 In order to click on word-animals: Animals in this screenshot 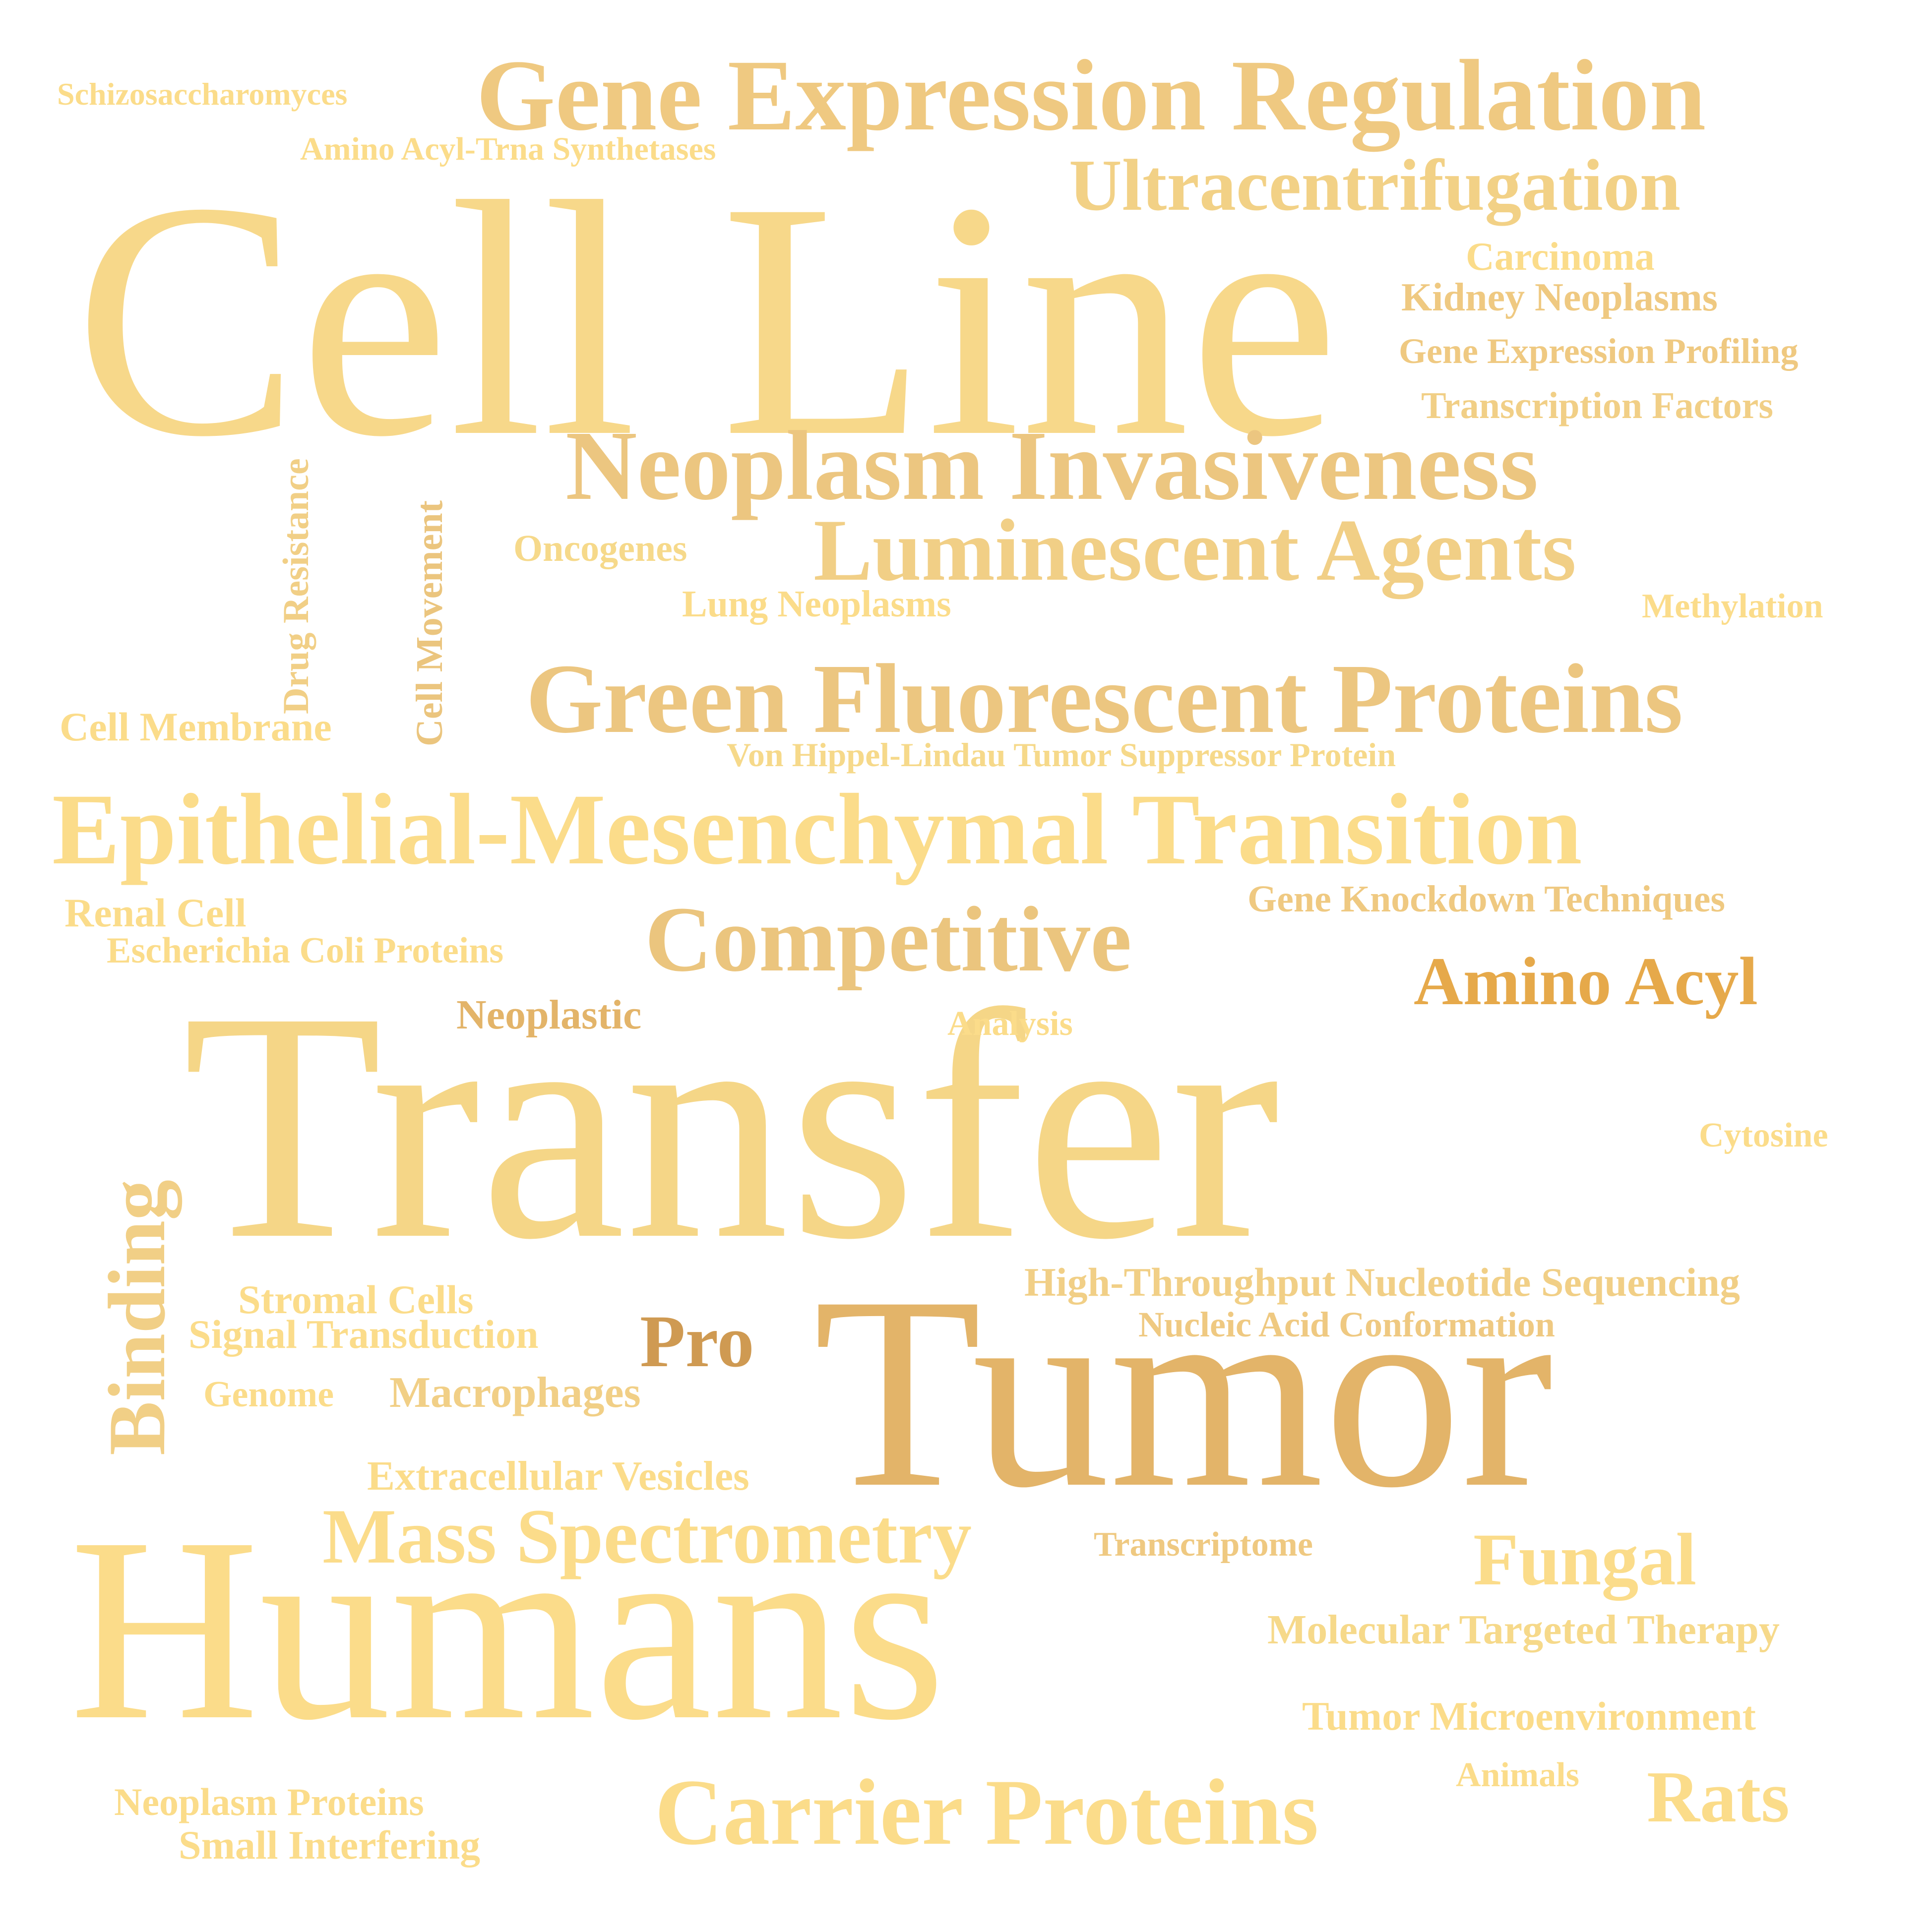, I will do `click(1517, 1775)`.